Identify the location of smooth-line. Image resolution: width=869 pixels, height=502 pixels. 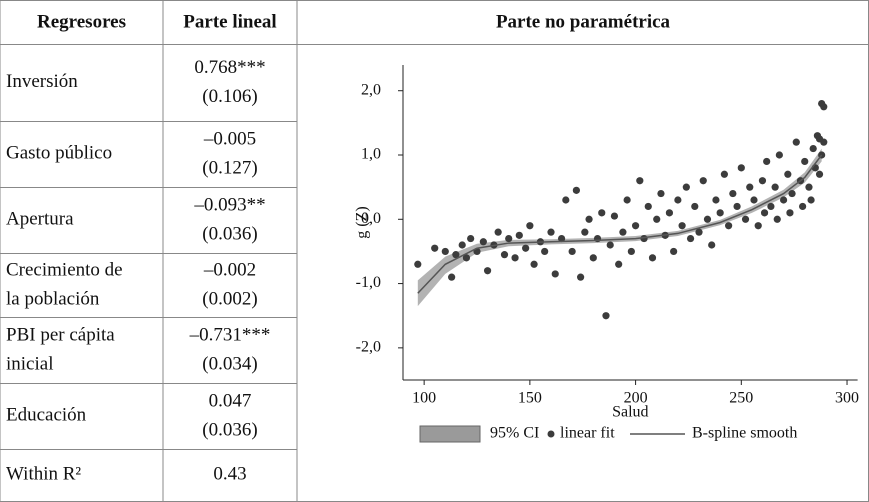
(620, 224).